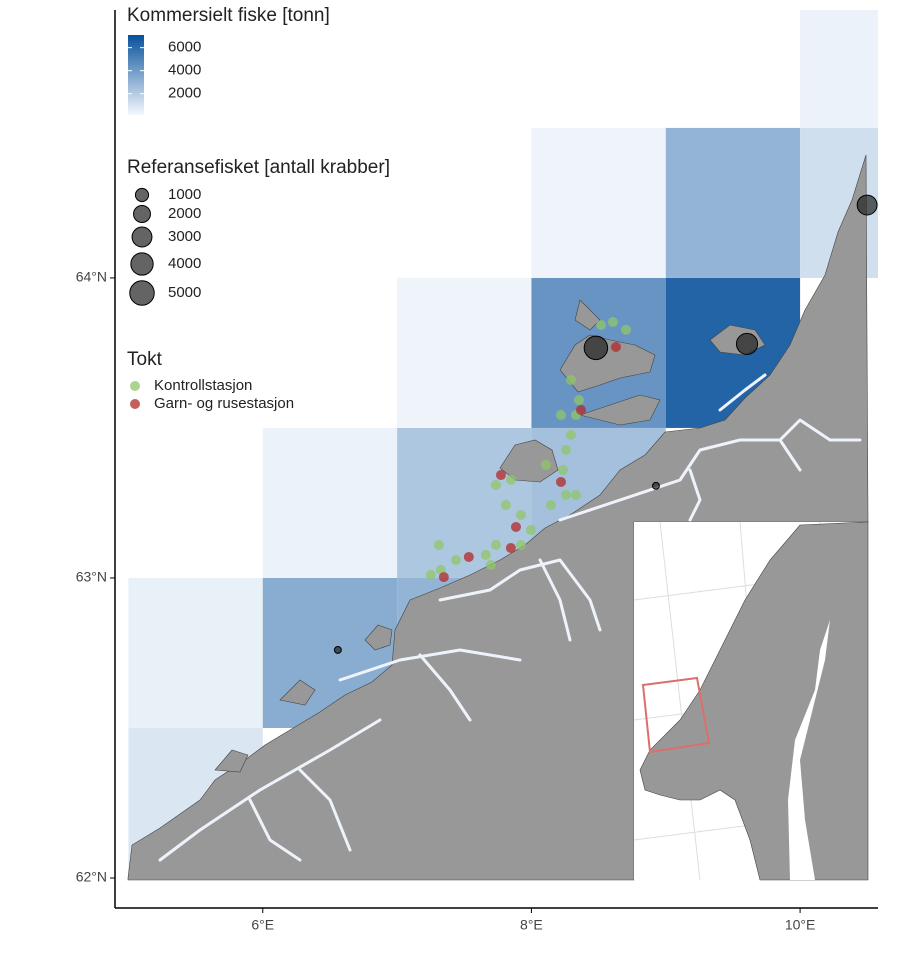  Describe the element at coordinates (676, 715) in the screenshot. I see `inset-extent` at that location.